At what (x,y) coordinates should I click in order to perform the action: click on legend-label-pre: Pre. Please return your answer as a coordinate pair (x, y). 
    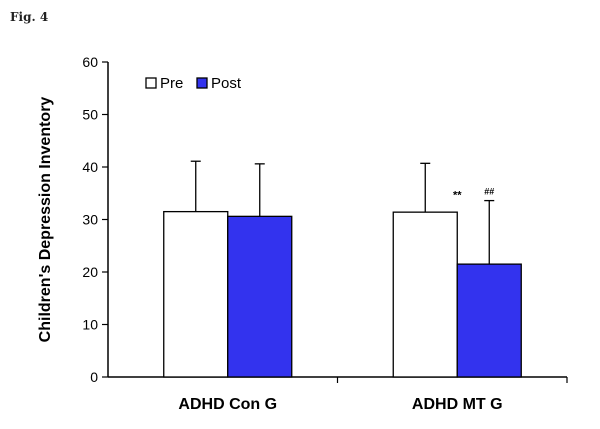
    Looking at the image, I should click on (171, 83).